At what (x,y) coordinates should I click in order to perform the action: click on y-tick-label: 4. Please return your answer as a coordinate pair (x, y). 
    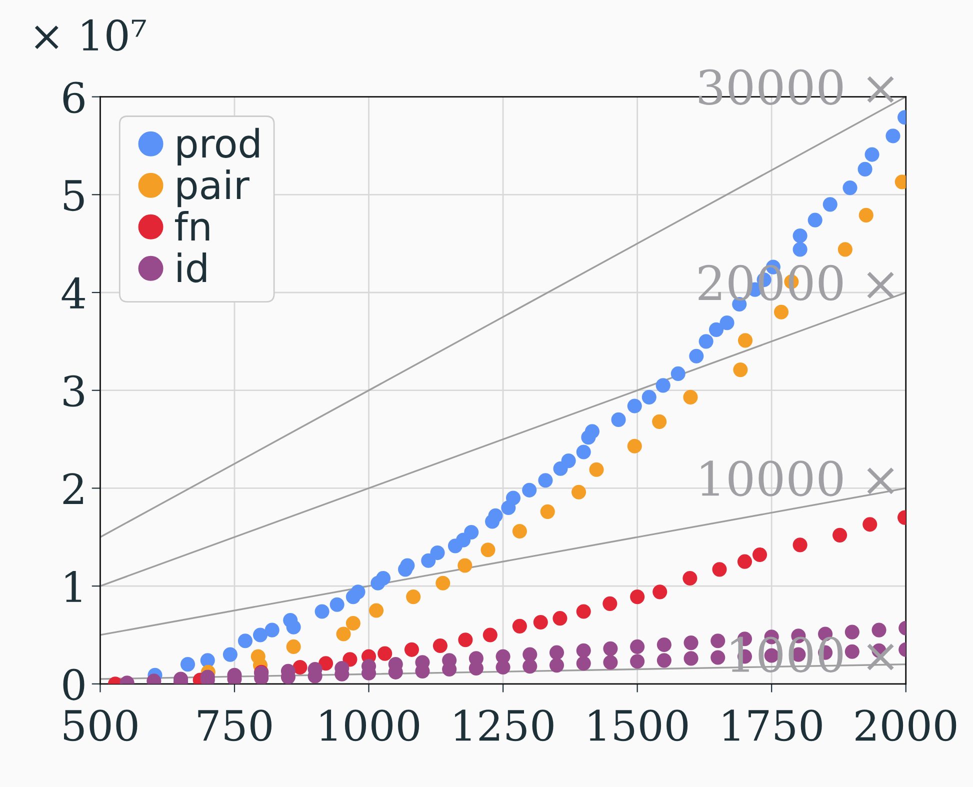
    Looking at the image, I should click on (73, 292).